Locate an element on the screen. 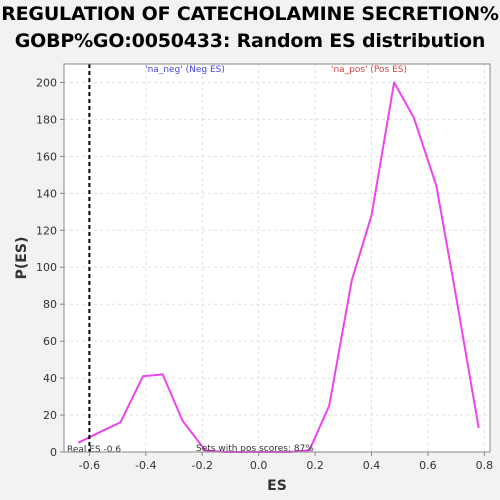 This screenshot has height=500, width=500. real-es-label: Real ES -0.6 is located at coordinates (94, 450).